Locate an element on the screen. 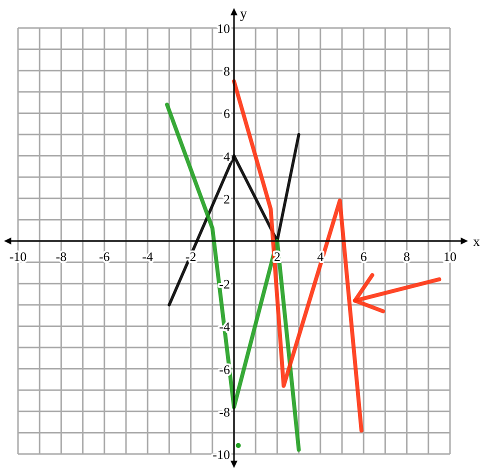 This screenshot has height=470, width=480. y-axis-title: y is located at coordinates (243, 14).